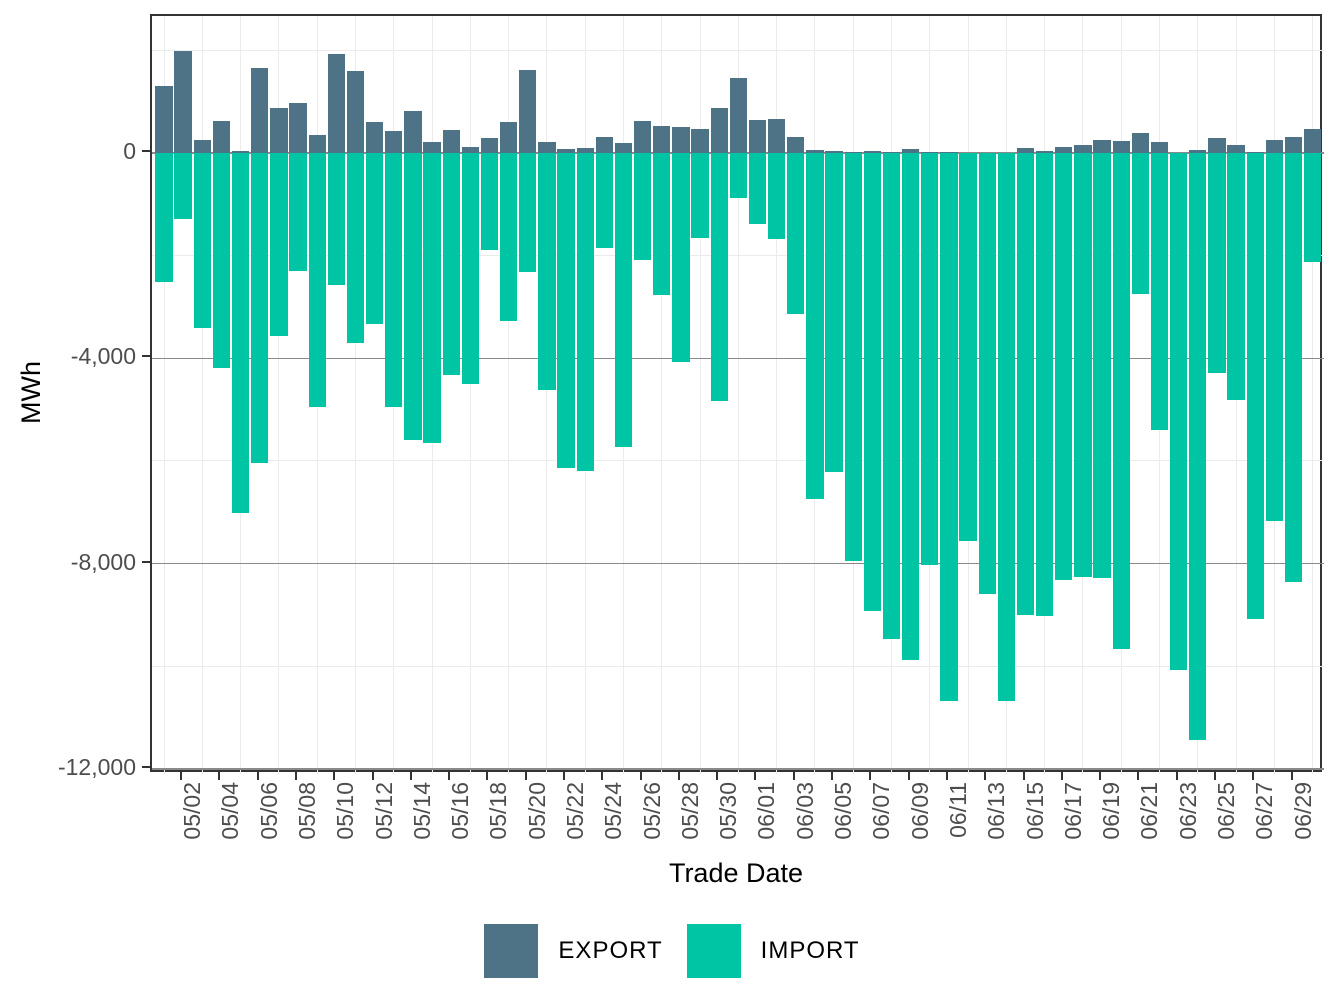 The width and height of the screenshot is (1344, 1008). Describe the element at coordinates (881, 811) in the screenshot. I see `x-tick-label: 06/07` at that location.